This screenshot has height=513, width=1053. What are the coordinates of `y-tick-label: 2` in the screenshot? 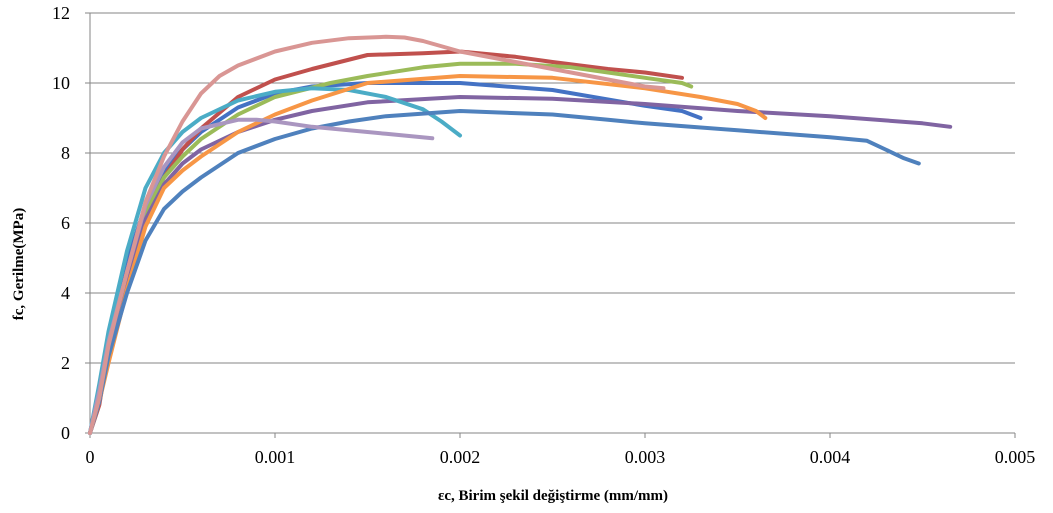 It's located at (65, 363).